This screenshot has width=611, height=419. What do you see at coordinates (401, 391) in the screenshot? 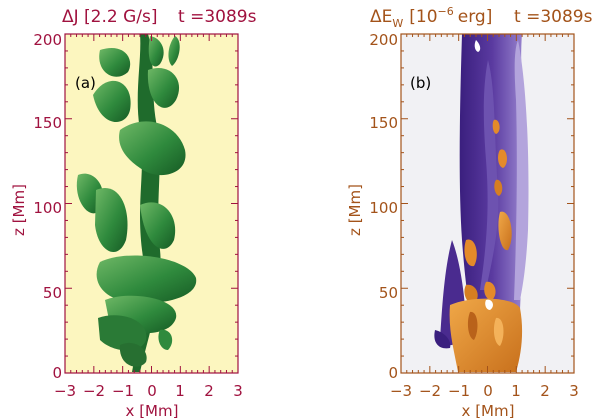
I see `panel-b-xtick-label: −3` at bounding box center [401, 391].